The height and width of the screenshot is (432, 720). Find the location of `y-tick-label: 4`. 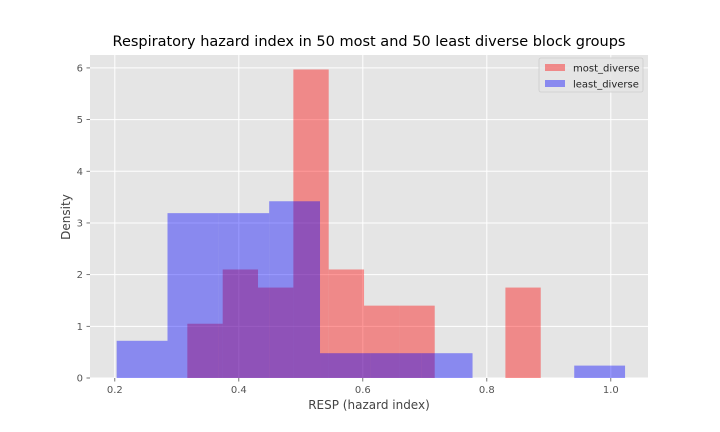

y-tick-label: 4 is located at coordinates (80, 172).